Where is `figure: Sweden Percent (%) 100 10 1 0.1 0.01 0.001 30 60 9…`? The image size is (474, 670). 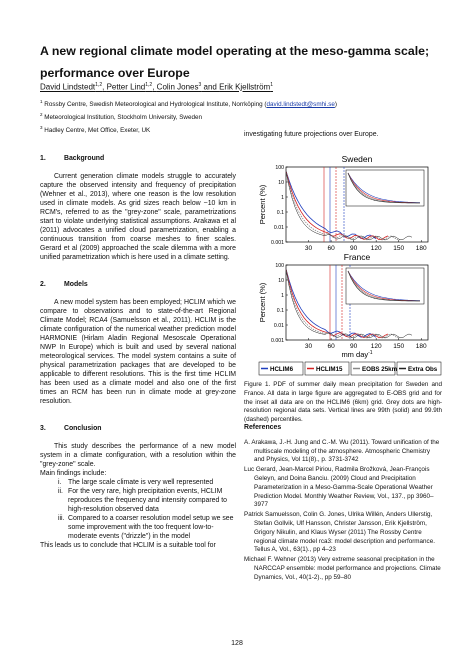 figure: Sweden Percent (%) 100 10 1 0.1 0.01 0.001 30 60 9… is located at coordinates (350, 265).